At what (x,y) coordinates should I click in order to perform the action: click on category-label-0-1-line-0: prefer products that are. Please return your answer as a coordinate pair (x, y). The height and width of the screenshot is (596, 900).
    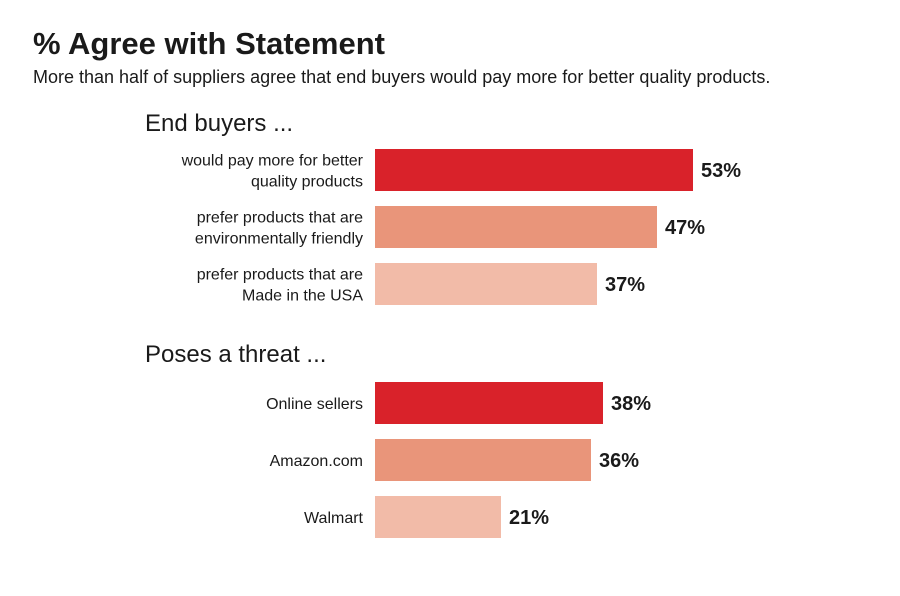
    Looking at the image, I should click on (280, 218).